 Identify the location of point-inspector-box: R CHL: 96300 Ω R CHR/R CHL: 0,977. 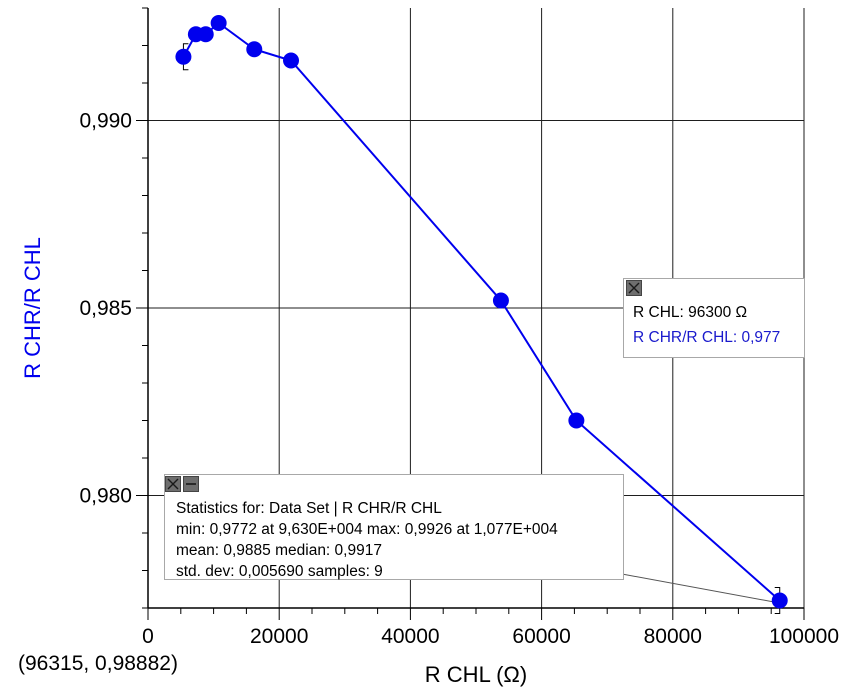
(714, 318).